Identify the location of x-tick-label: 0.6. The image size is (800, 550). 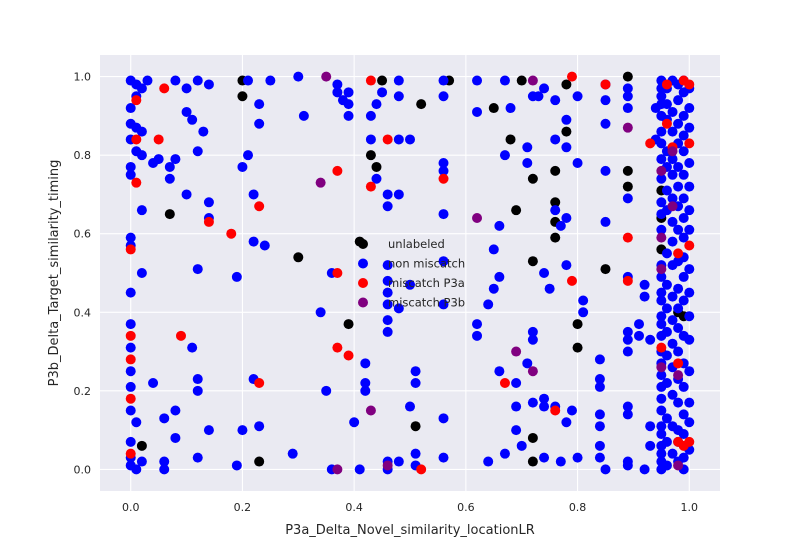
(466, 507).